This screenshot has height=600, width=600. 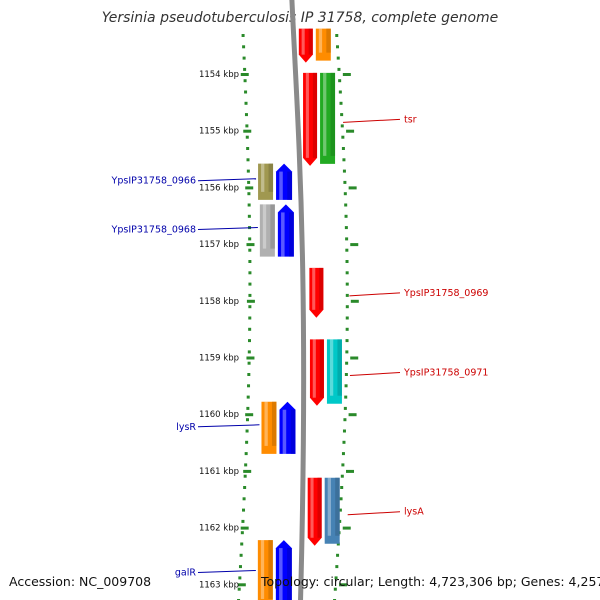 What do you see at coordinates (219, 585) in the screenshot?
I see `tick-label: 1163 kbp` at bounding box center [219, 585].